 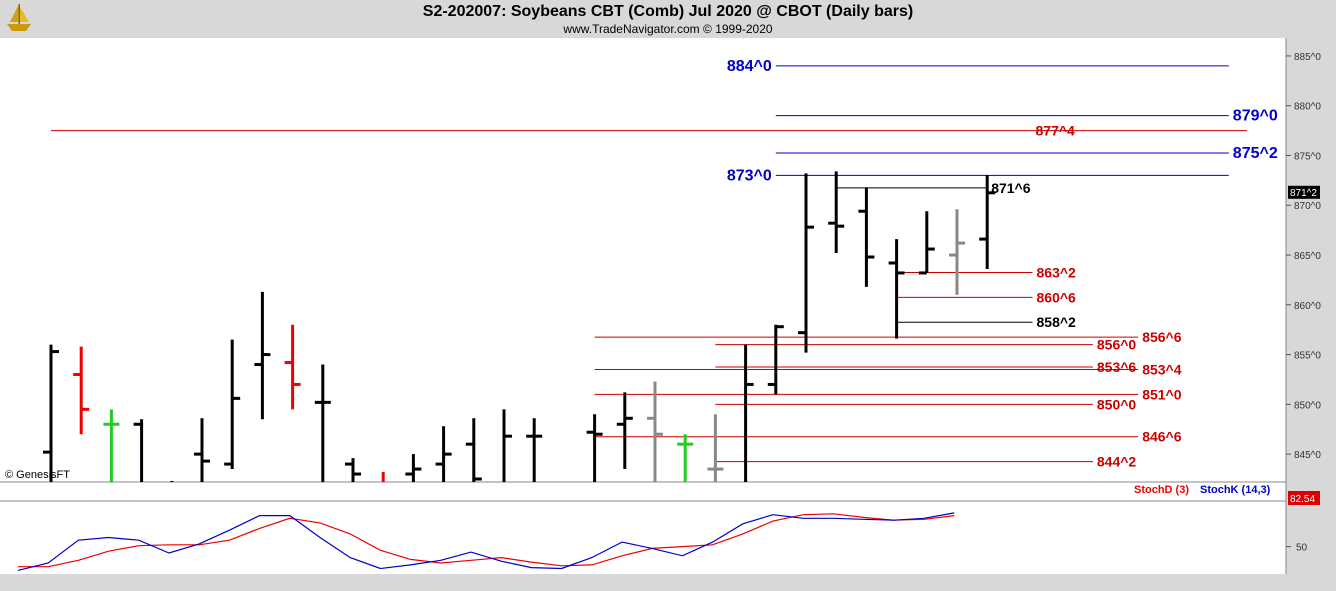 I want to click on y-tick-label-2: 855^0, so click(x=1307, y=356).